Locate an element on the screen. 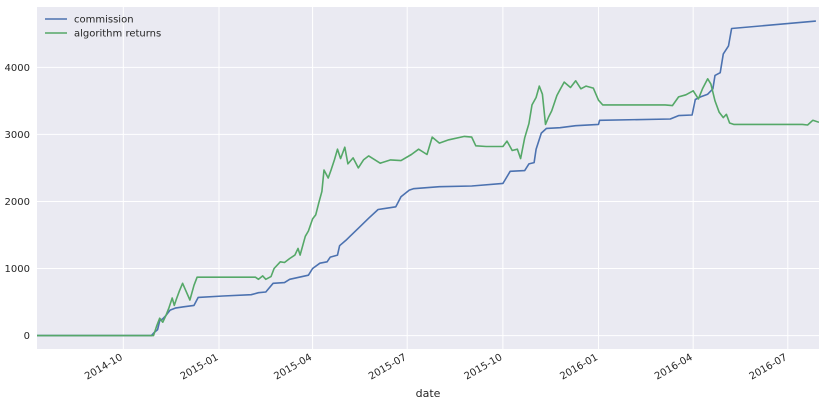 This screenshot has width=825, height=404. y-axis: 0 1000 2000 3000 4000 is located at coordinates (17, 202).